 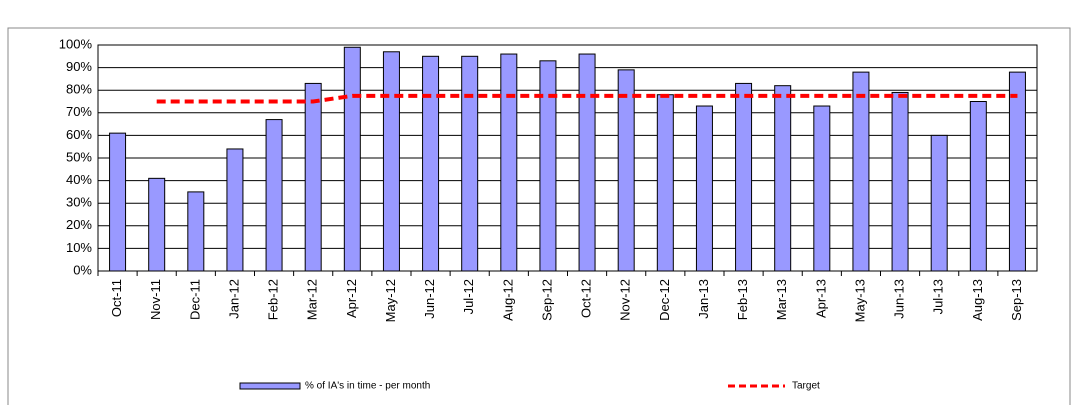 I want to click on x-tick-label: Dec-12, so click(x=664, y=300).